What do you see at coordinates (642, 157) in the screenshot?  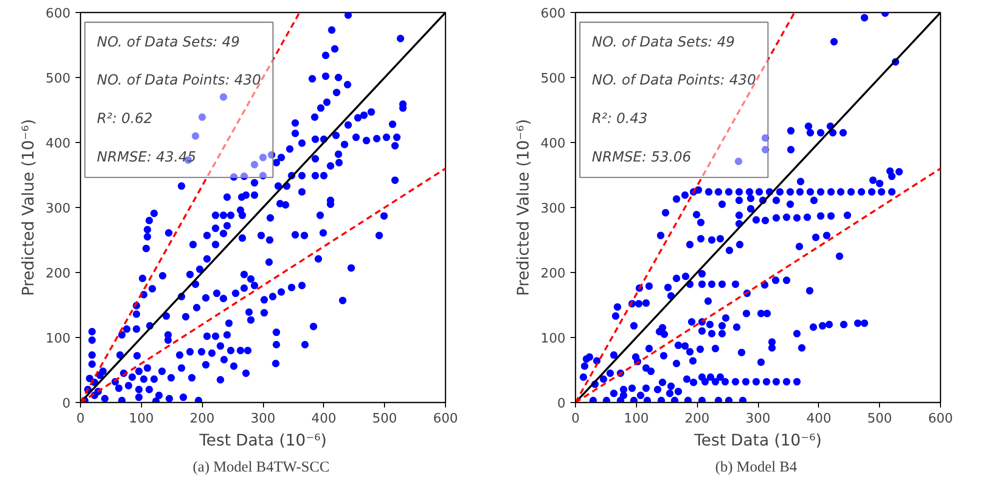 I see `annotation: NRMSE: 53.06` at bounding box center [642, 157].